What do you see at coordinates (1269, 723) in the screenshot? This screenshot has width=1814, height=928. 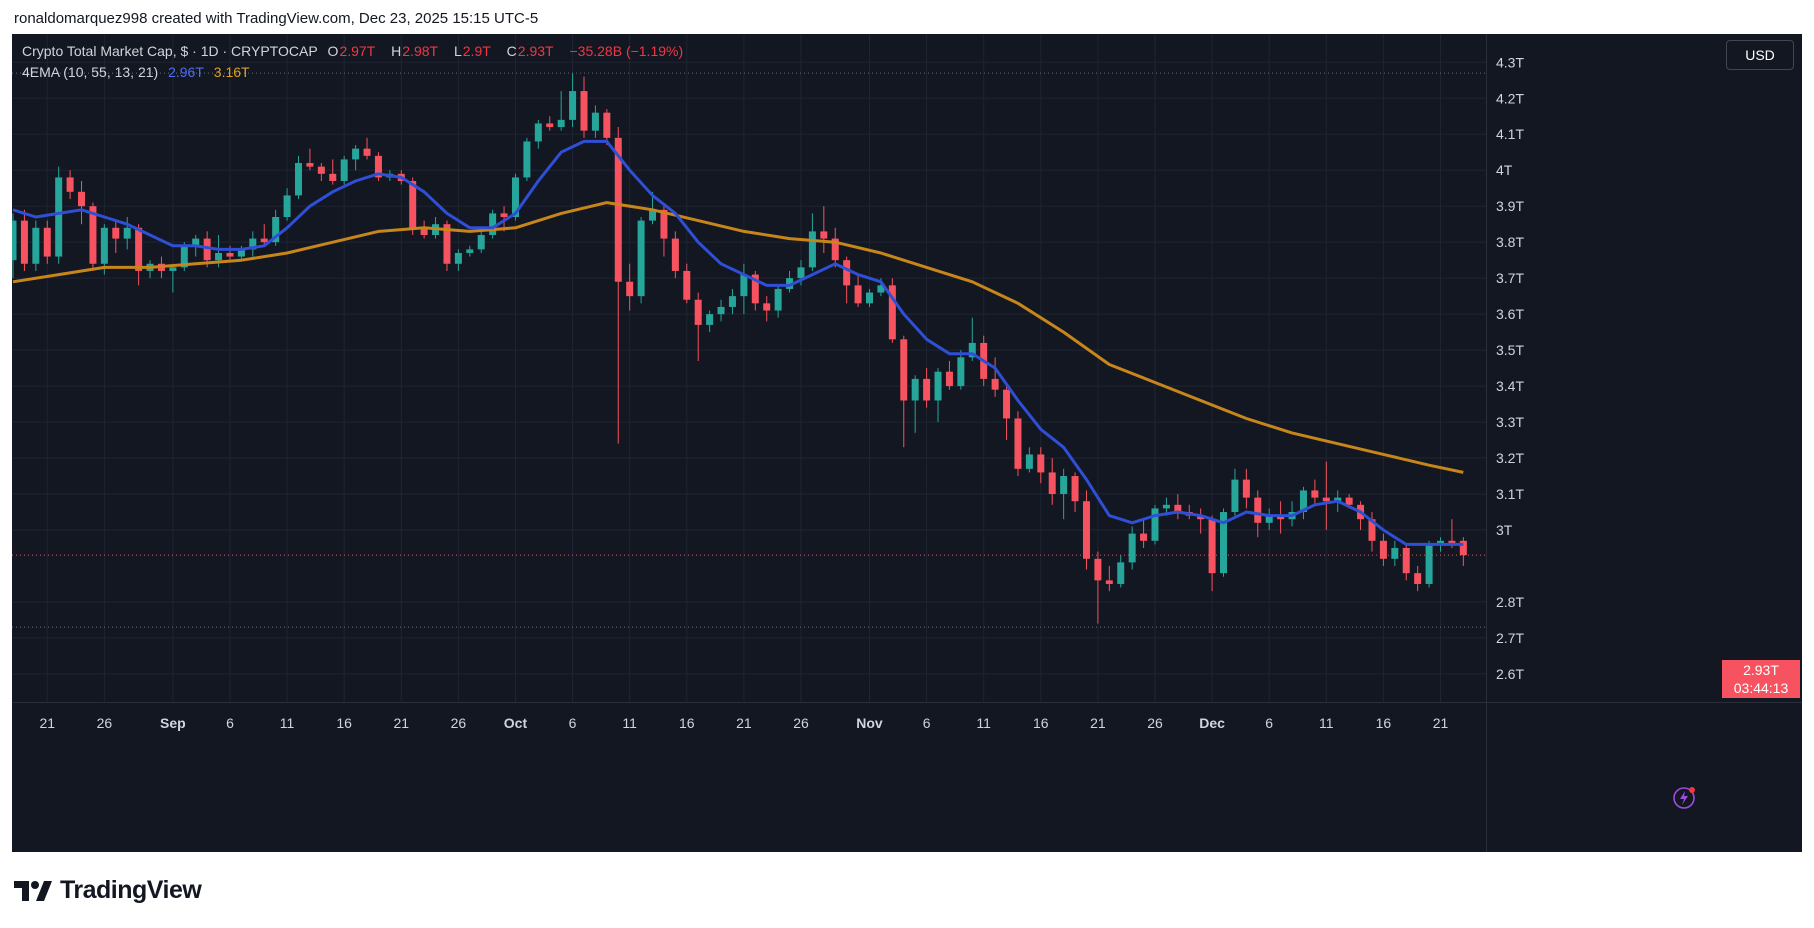 I see `time-tick-label: 6` at bounding box center [1269, 723].